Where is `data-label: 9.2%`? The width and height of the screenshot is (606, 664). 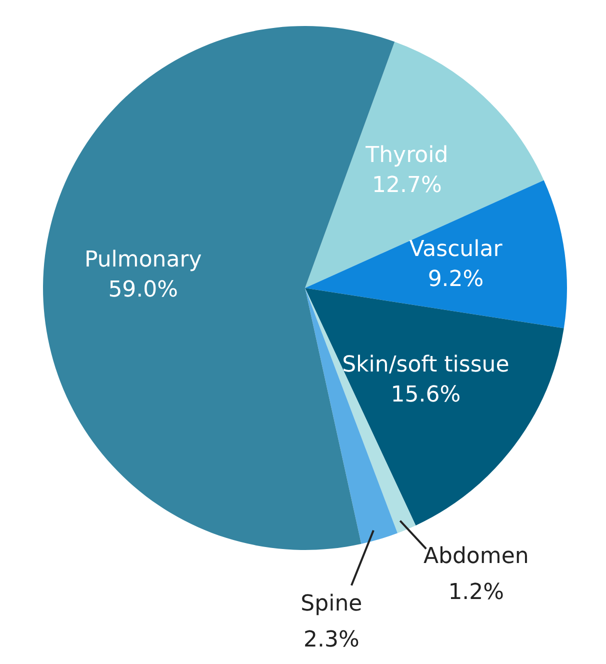 data-label: 9.2% is located at coordinates (456, 279).